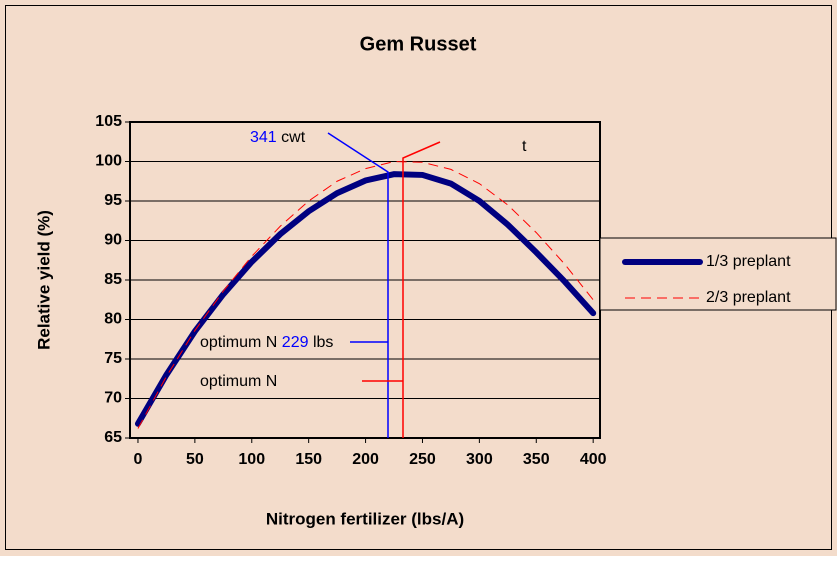  What do you see at coordinates (418, 44) in the screenshot?
I see `chart-title: Gem Russet` at bounding box center [418, 44].